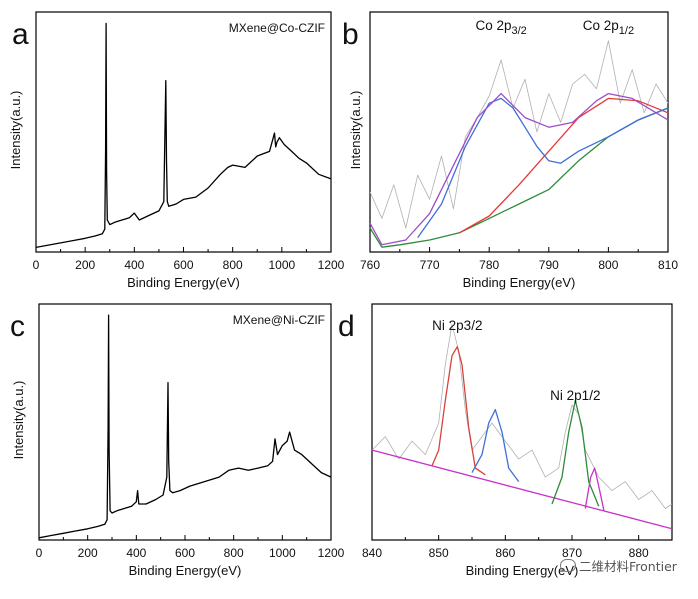 This screenshot has width=698, height=599. Describe the element at coordinates (668, 265) in the screenshot. I see `x-tick-label: 810` at that location.